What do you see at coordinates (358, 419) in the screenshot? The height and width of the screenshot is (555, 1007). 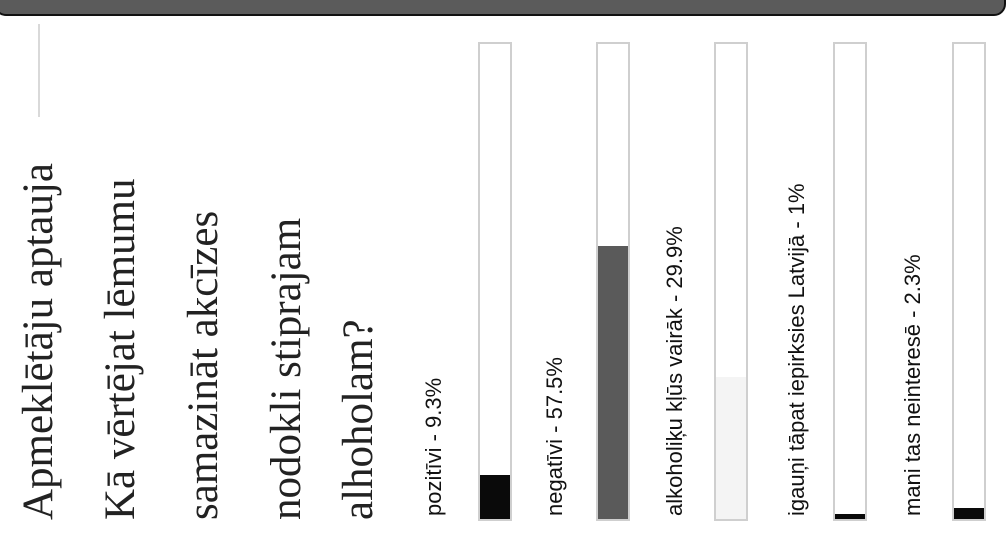 I see `question-line-4: alhoholam?` at bounding box center [358, 419].